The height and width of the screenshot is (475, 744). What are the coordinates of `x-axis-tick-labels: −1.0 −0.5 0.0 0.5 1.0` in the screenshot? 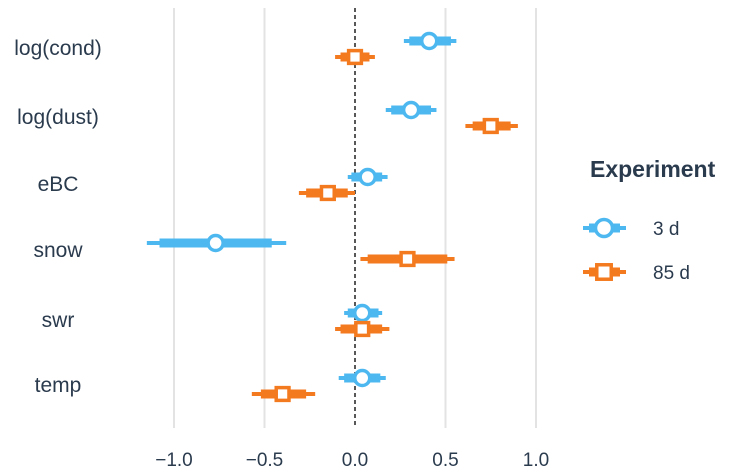 It's located at (352, 460).